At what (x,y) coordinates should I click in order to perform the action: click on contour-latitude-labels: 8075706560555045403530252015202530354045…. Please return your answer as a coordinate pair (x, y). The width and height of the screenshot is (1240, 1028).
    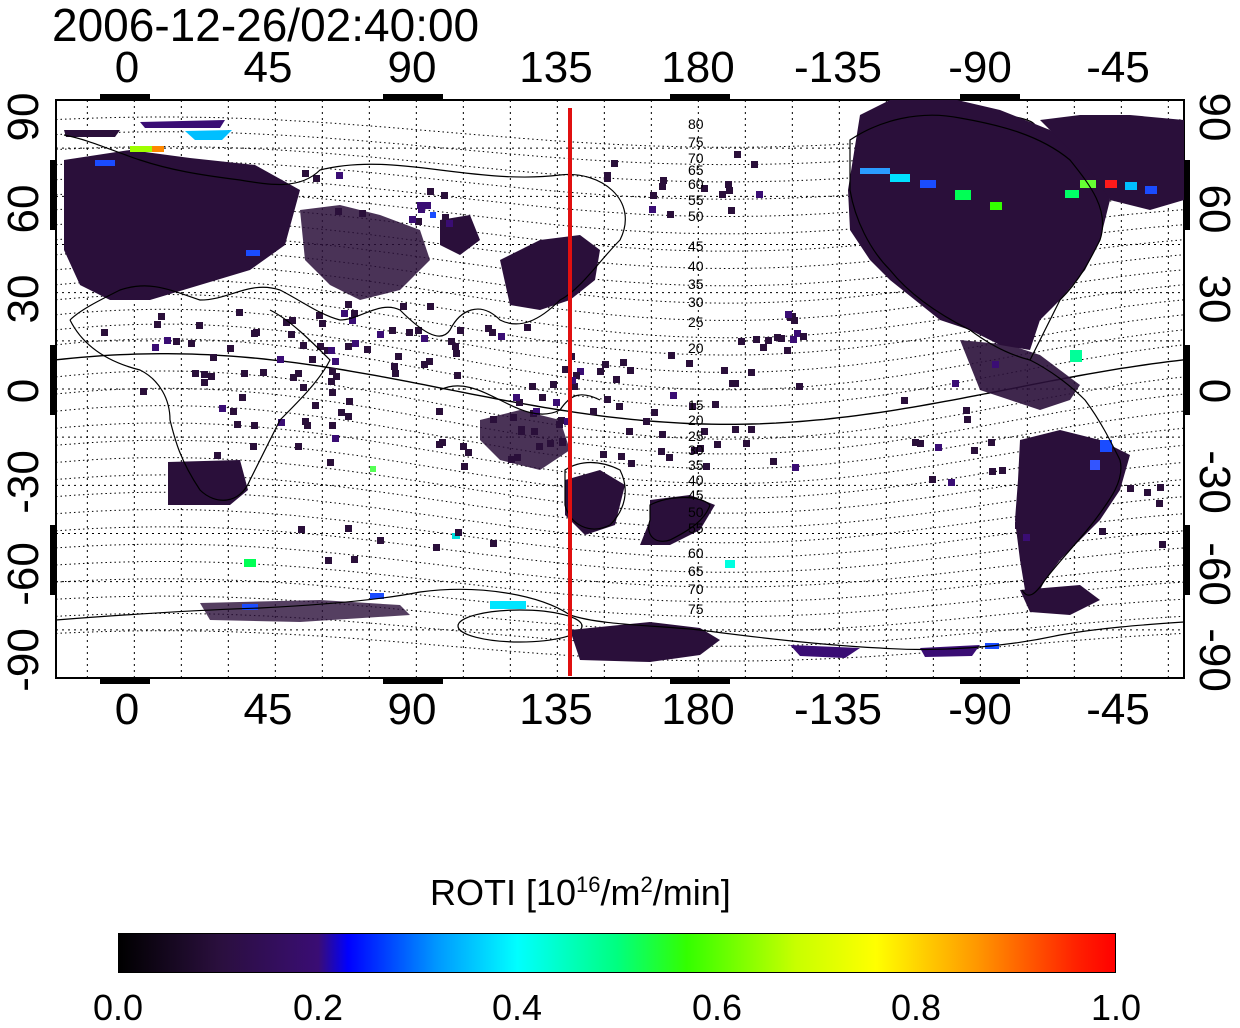
    Looking at the image, I should click on (696, 366).